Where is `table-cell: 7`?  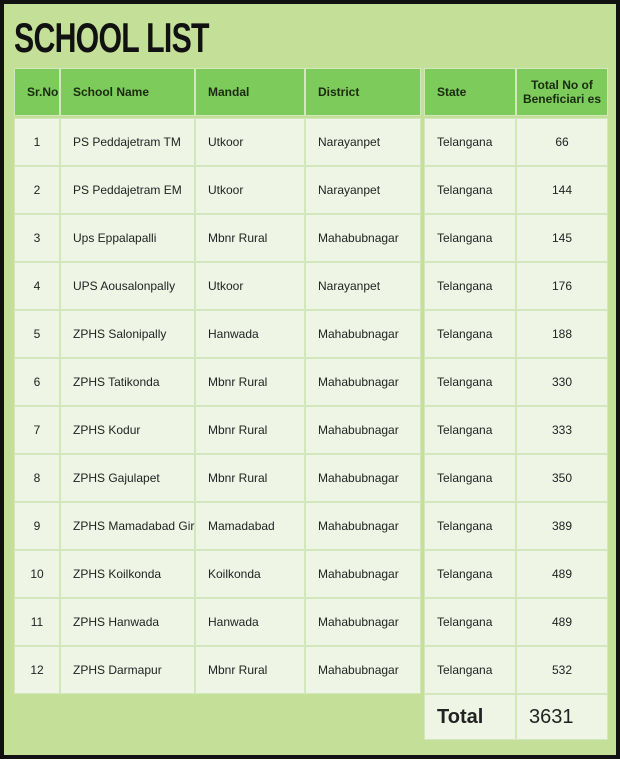
table-cell: 7 is located at coordinates (37, 430).